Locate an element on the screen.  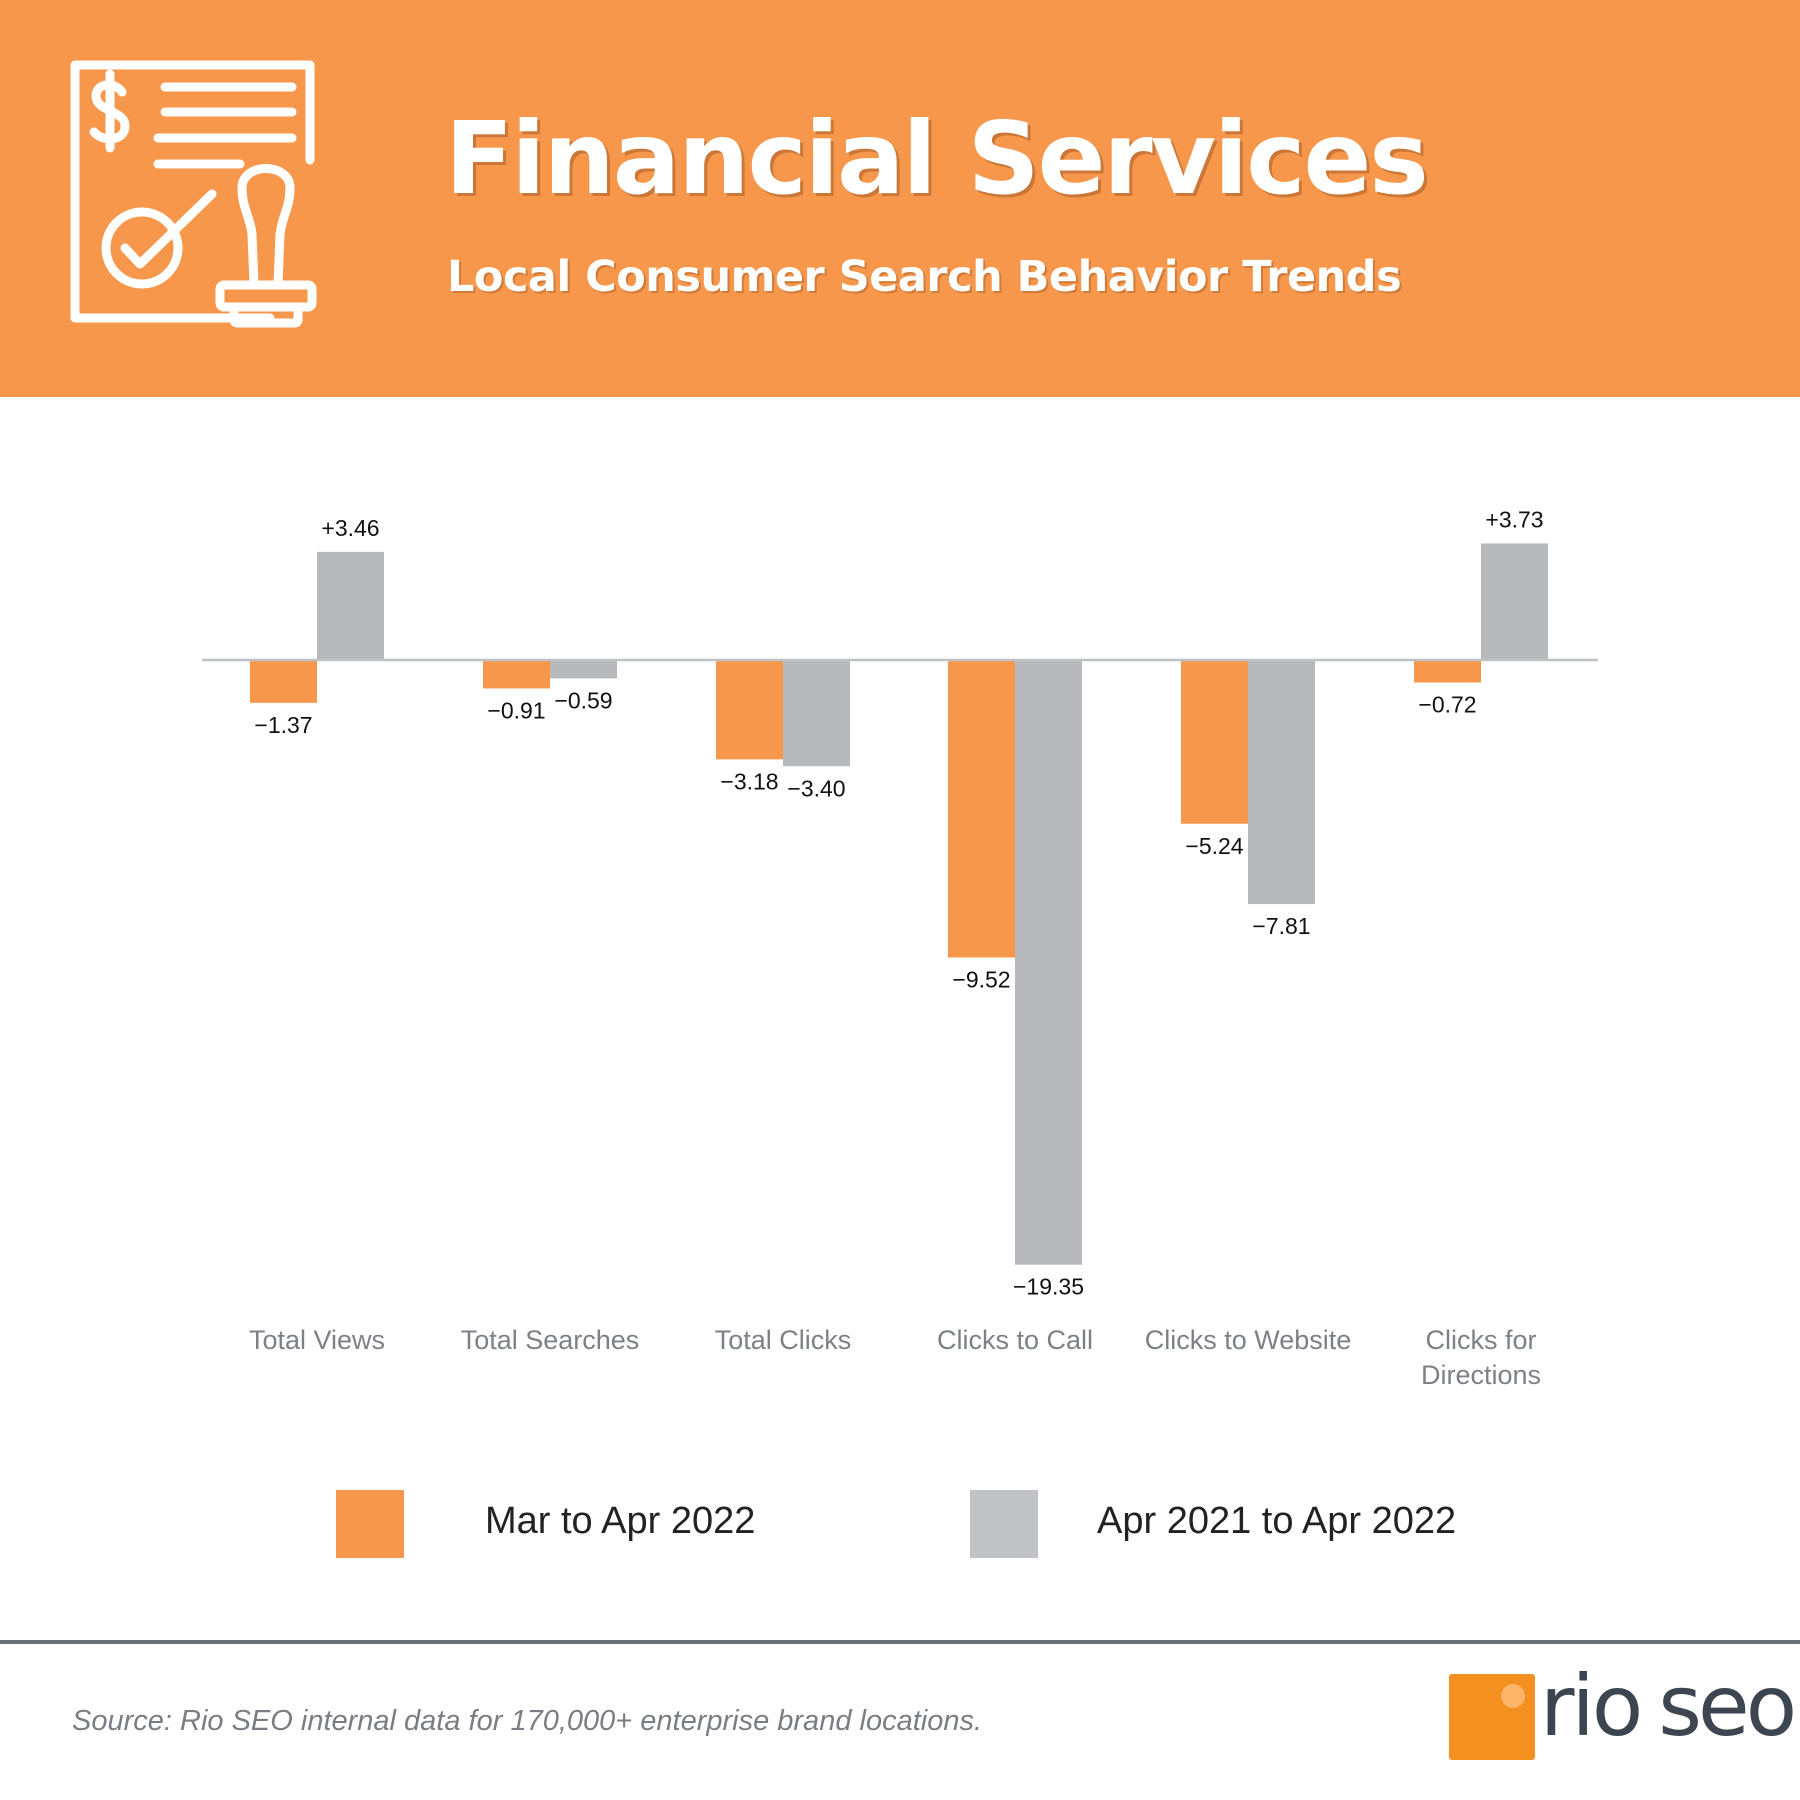
legend-label-series-2: Apr 2021 to Apr 2022 is located at coordinates (1277, 1521).